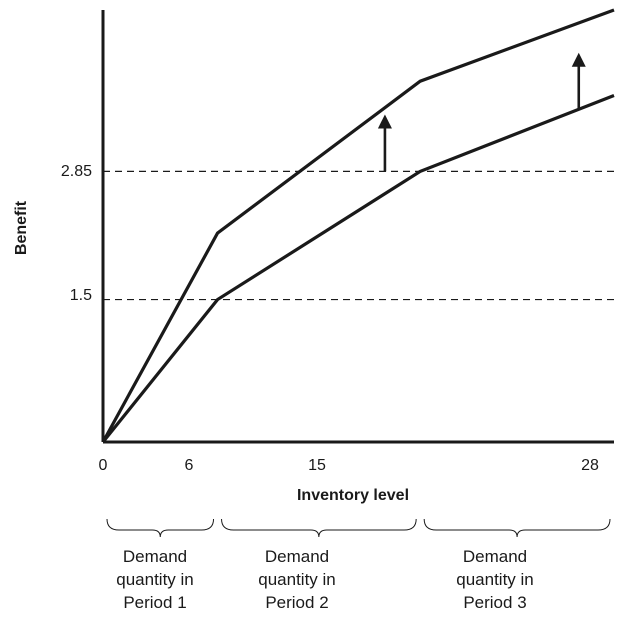  Describe the element at coordinates (103, 465) in the screenshot. I see `x-tick-label: 0` at that location.